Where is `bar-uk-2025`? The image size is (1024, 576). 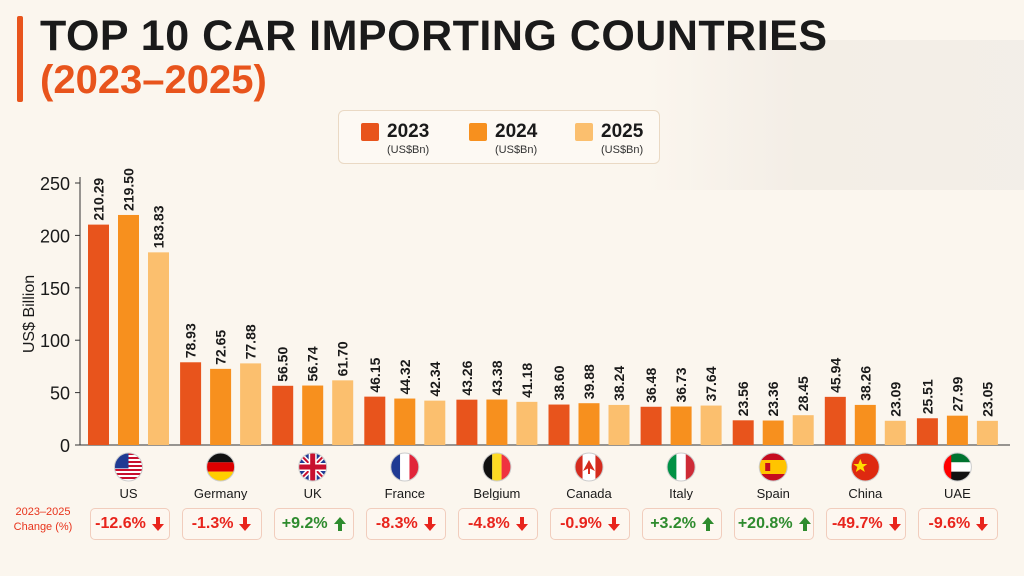 bar-uk-2025 is located at coordinates (343, 412).